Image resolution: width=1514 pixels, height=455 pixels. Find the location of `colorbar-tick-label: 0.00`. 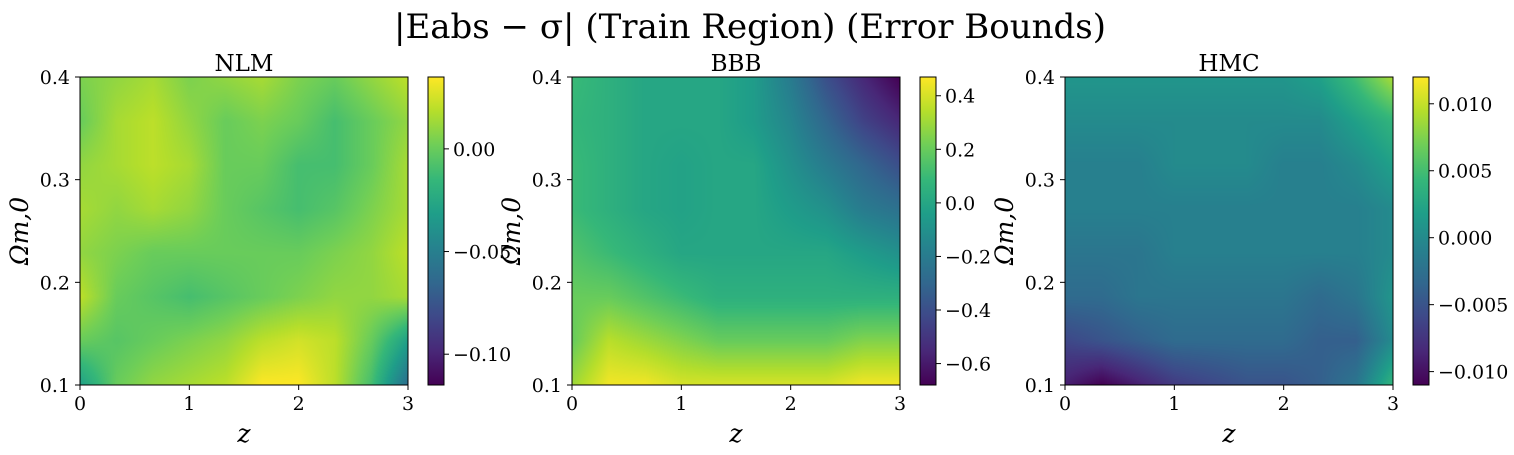

colorbar-tick-label: 0.00 is located at coordinates (474, 150).